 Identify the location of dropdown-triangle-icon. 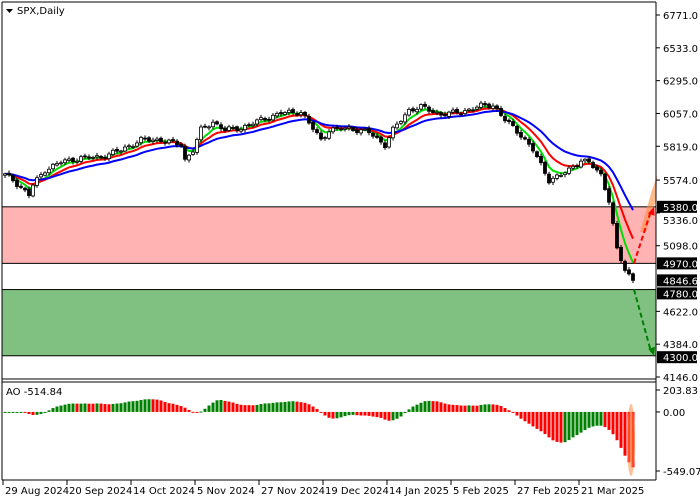
(9, 11).